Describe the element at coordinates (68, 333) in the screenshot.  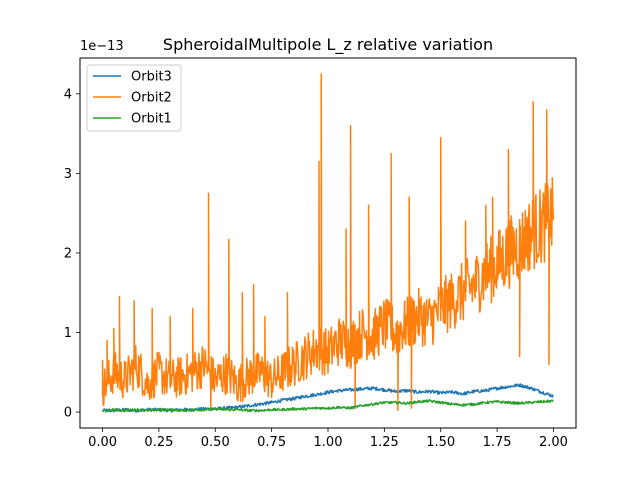
I see `y-tick-label: 1` at that location.